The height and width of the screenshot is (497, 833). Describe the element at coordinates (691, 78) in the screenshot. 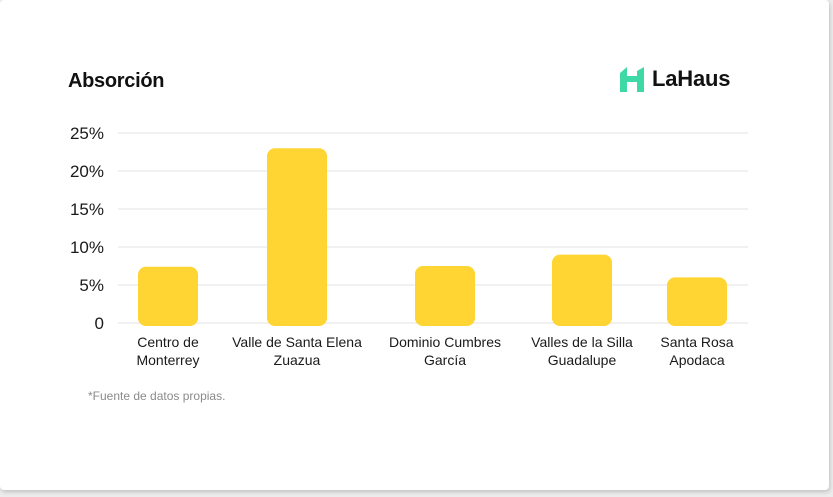

I see `brand-name: LaHaus` at that location.